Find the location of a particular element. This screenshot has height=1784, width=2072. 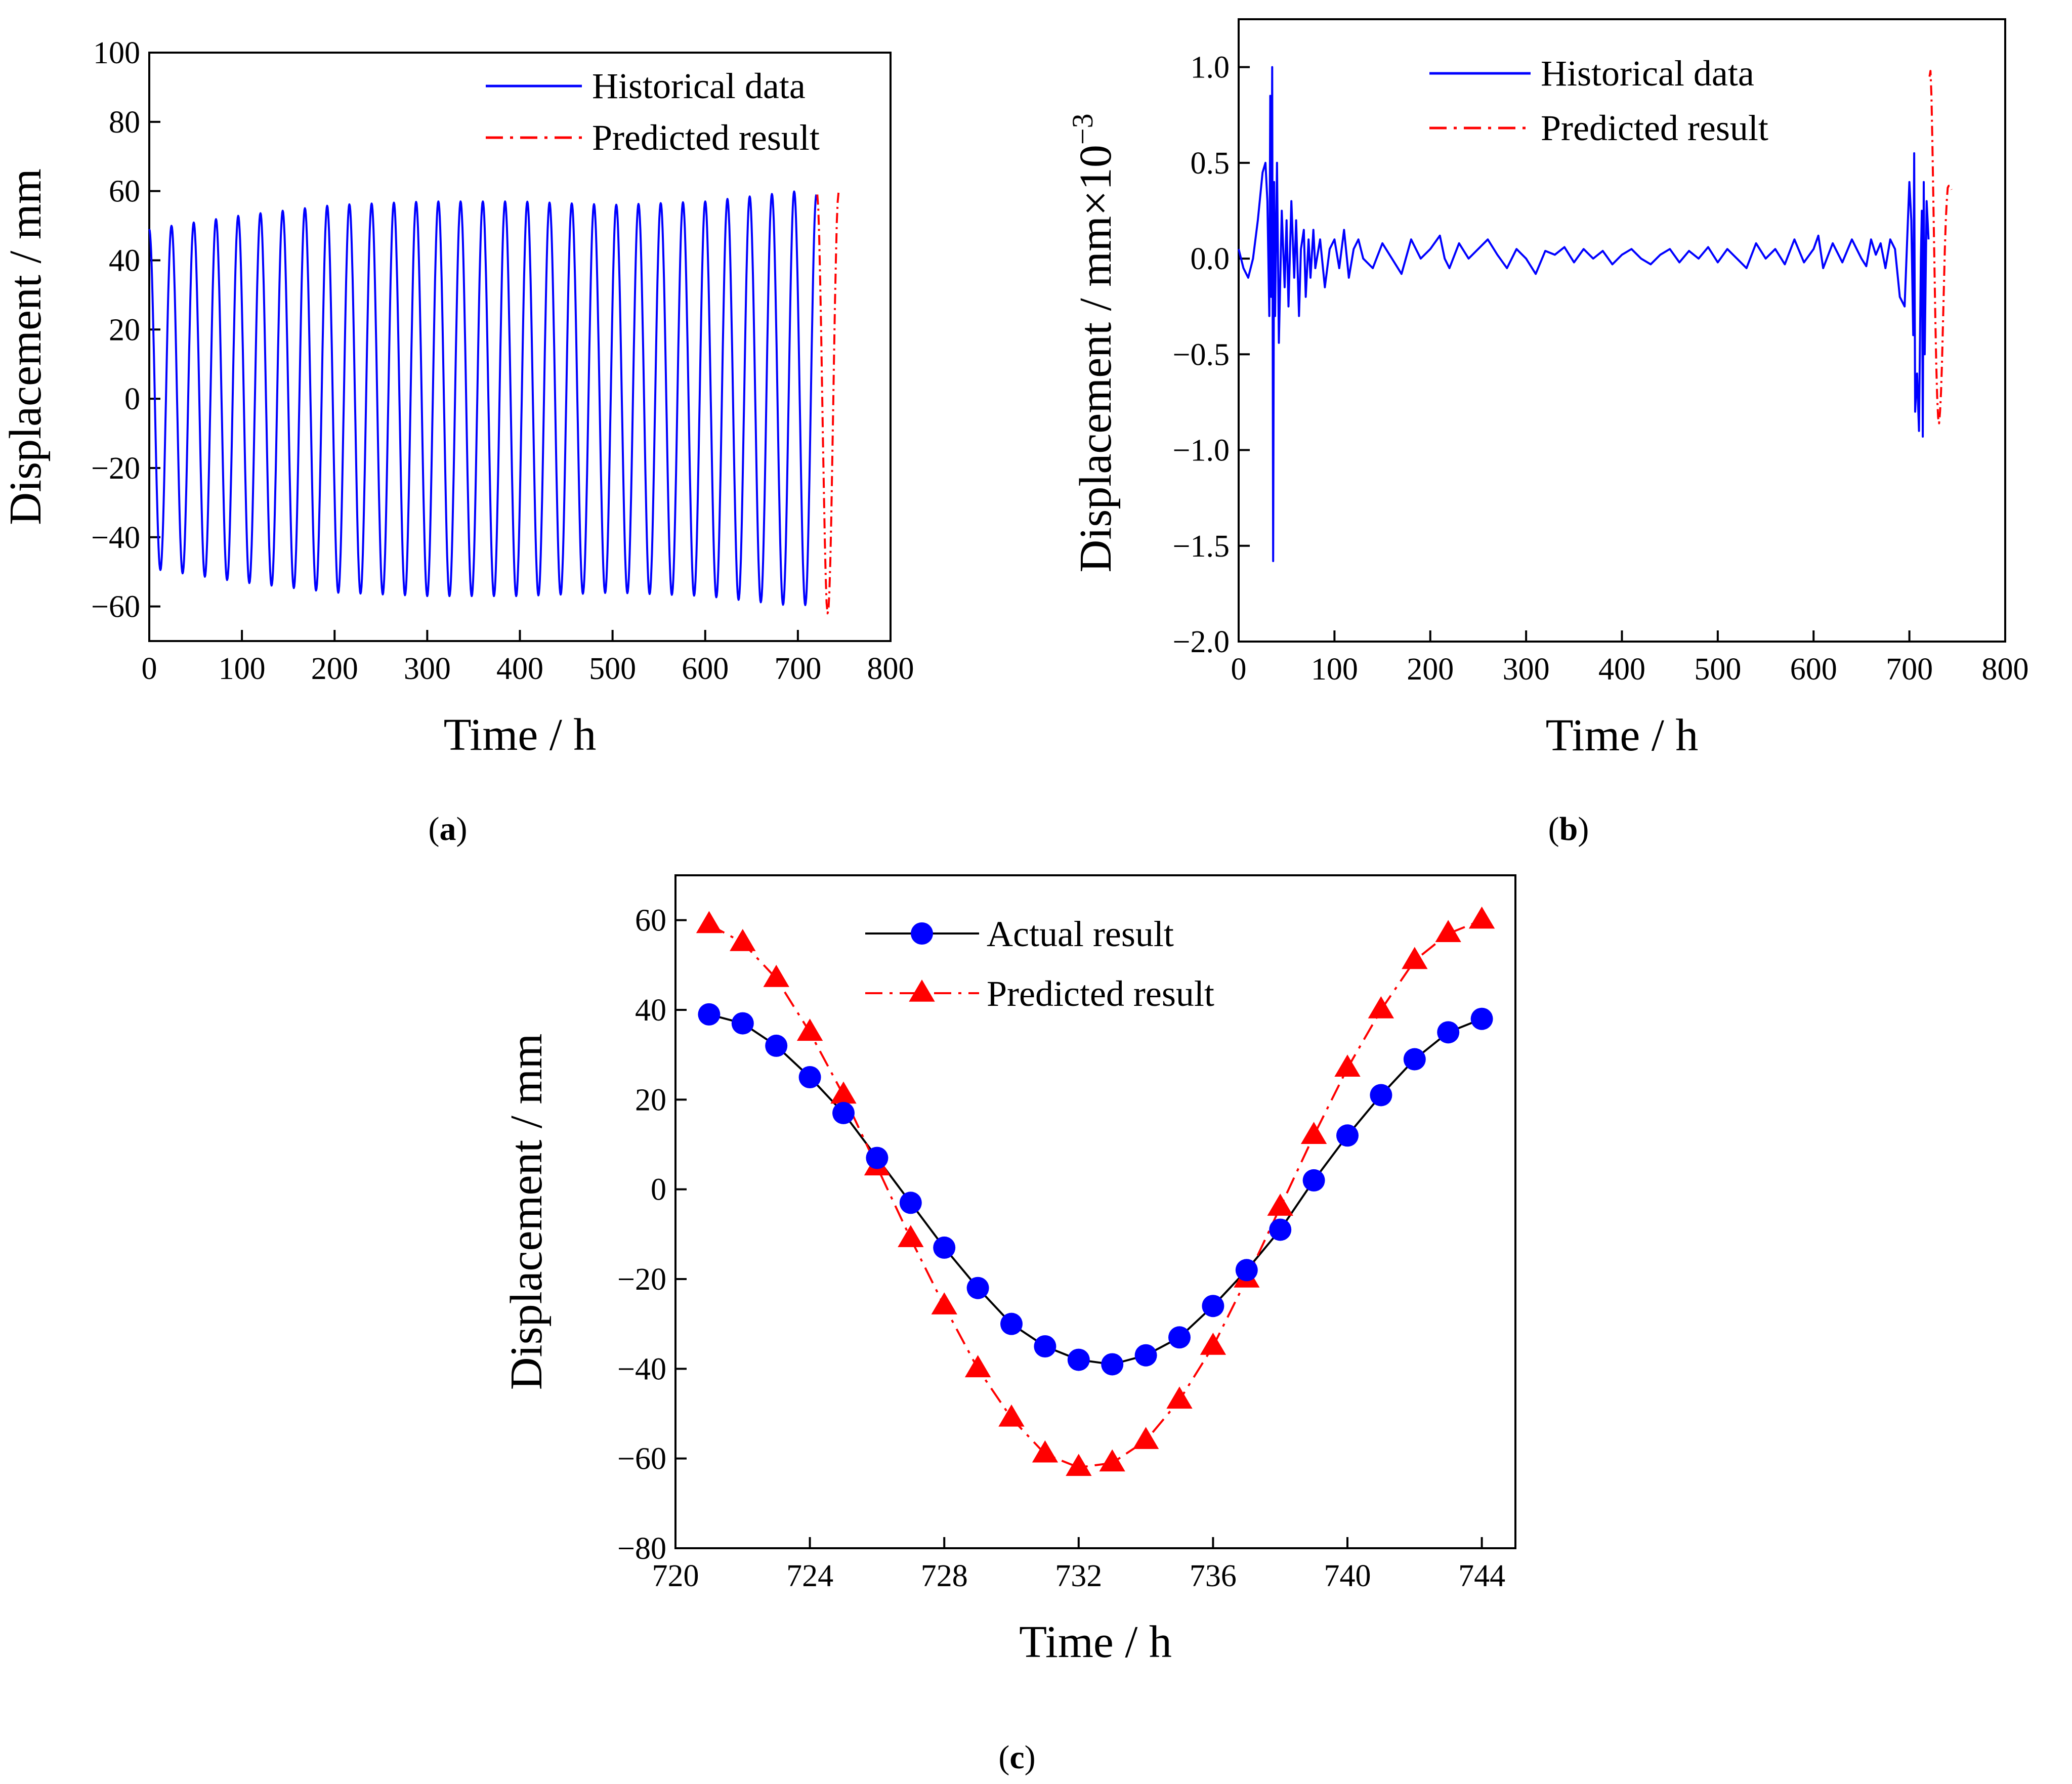

y-tick-label-b: 1.0 is located at coordinates (1210, 68).